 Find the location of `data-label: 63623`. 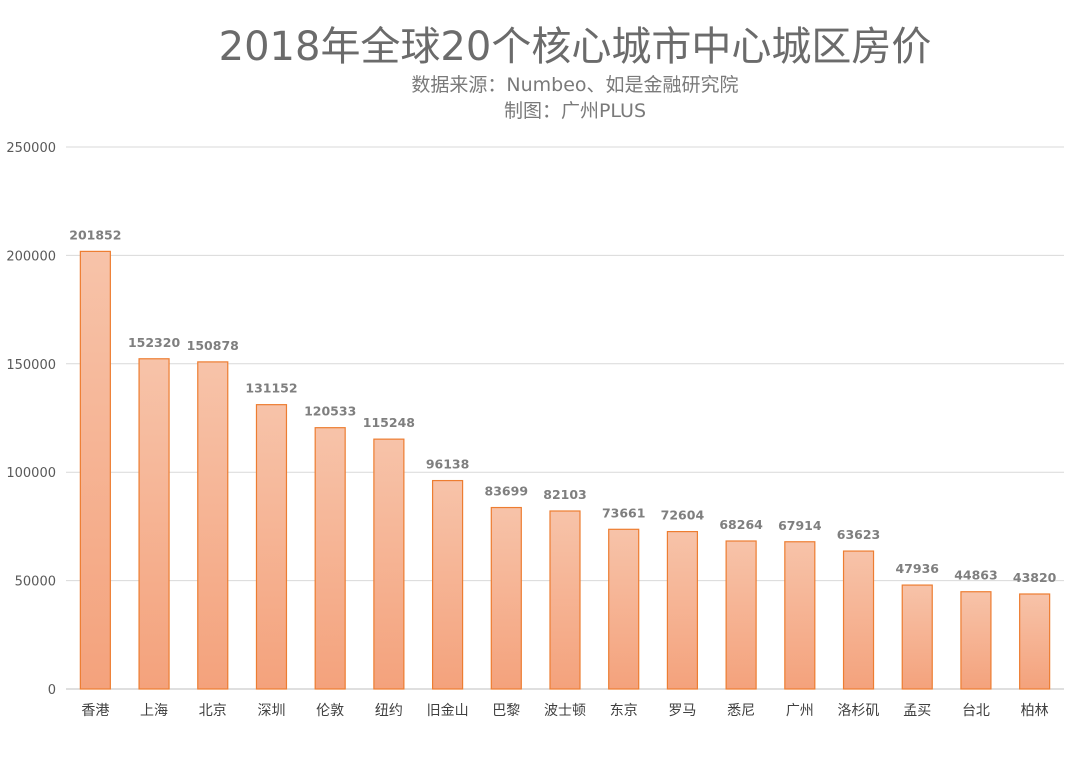

data-label: 63623 is located at coordinates (859, 534).